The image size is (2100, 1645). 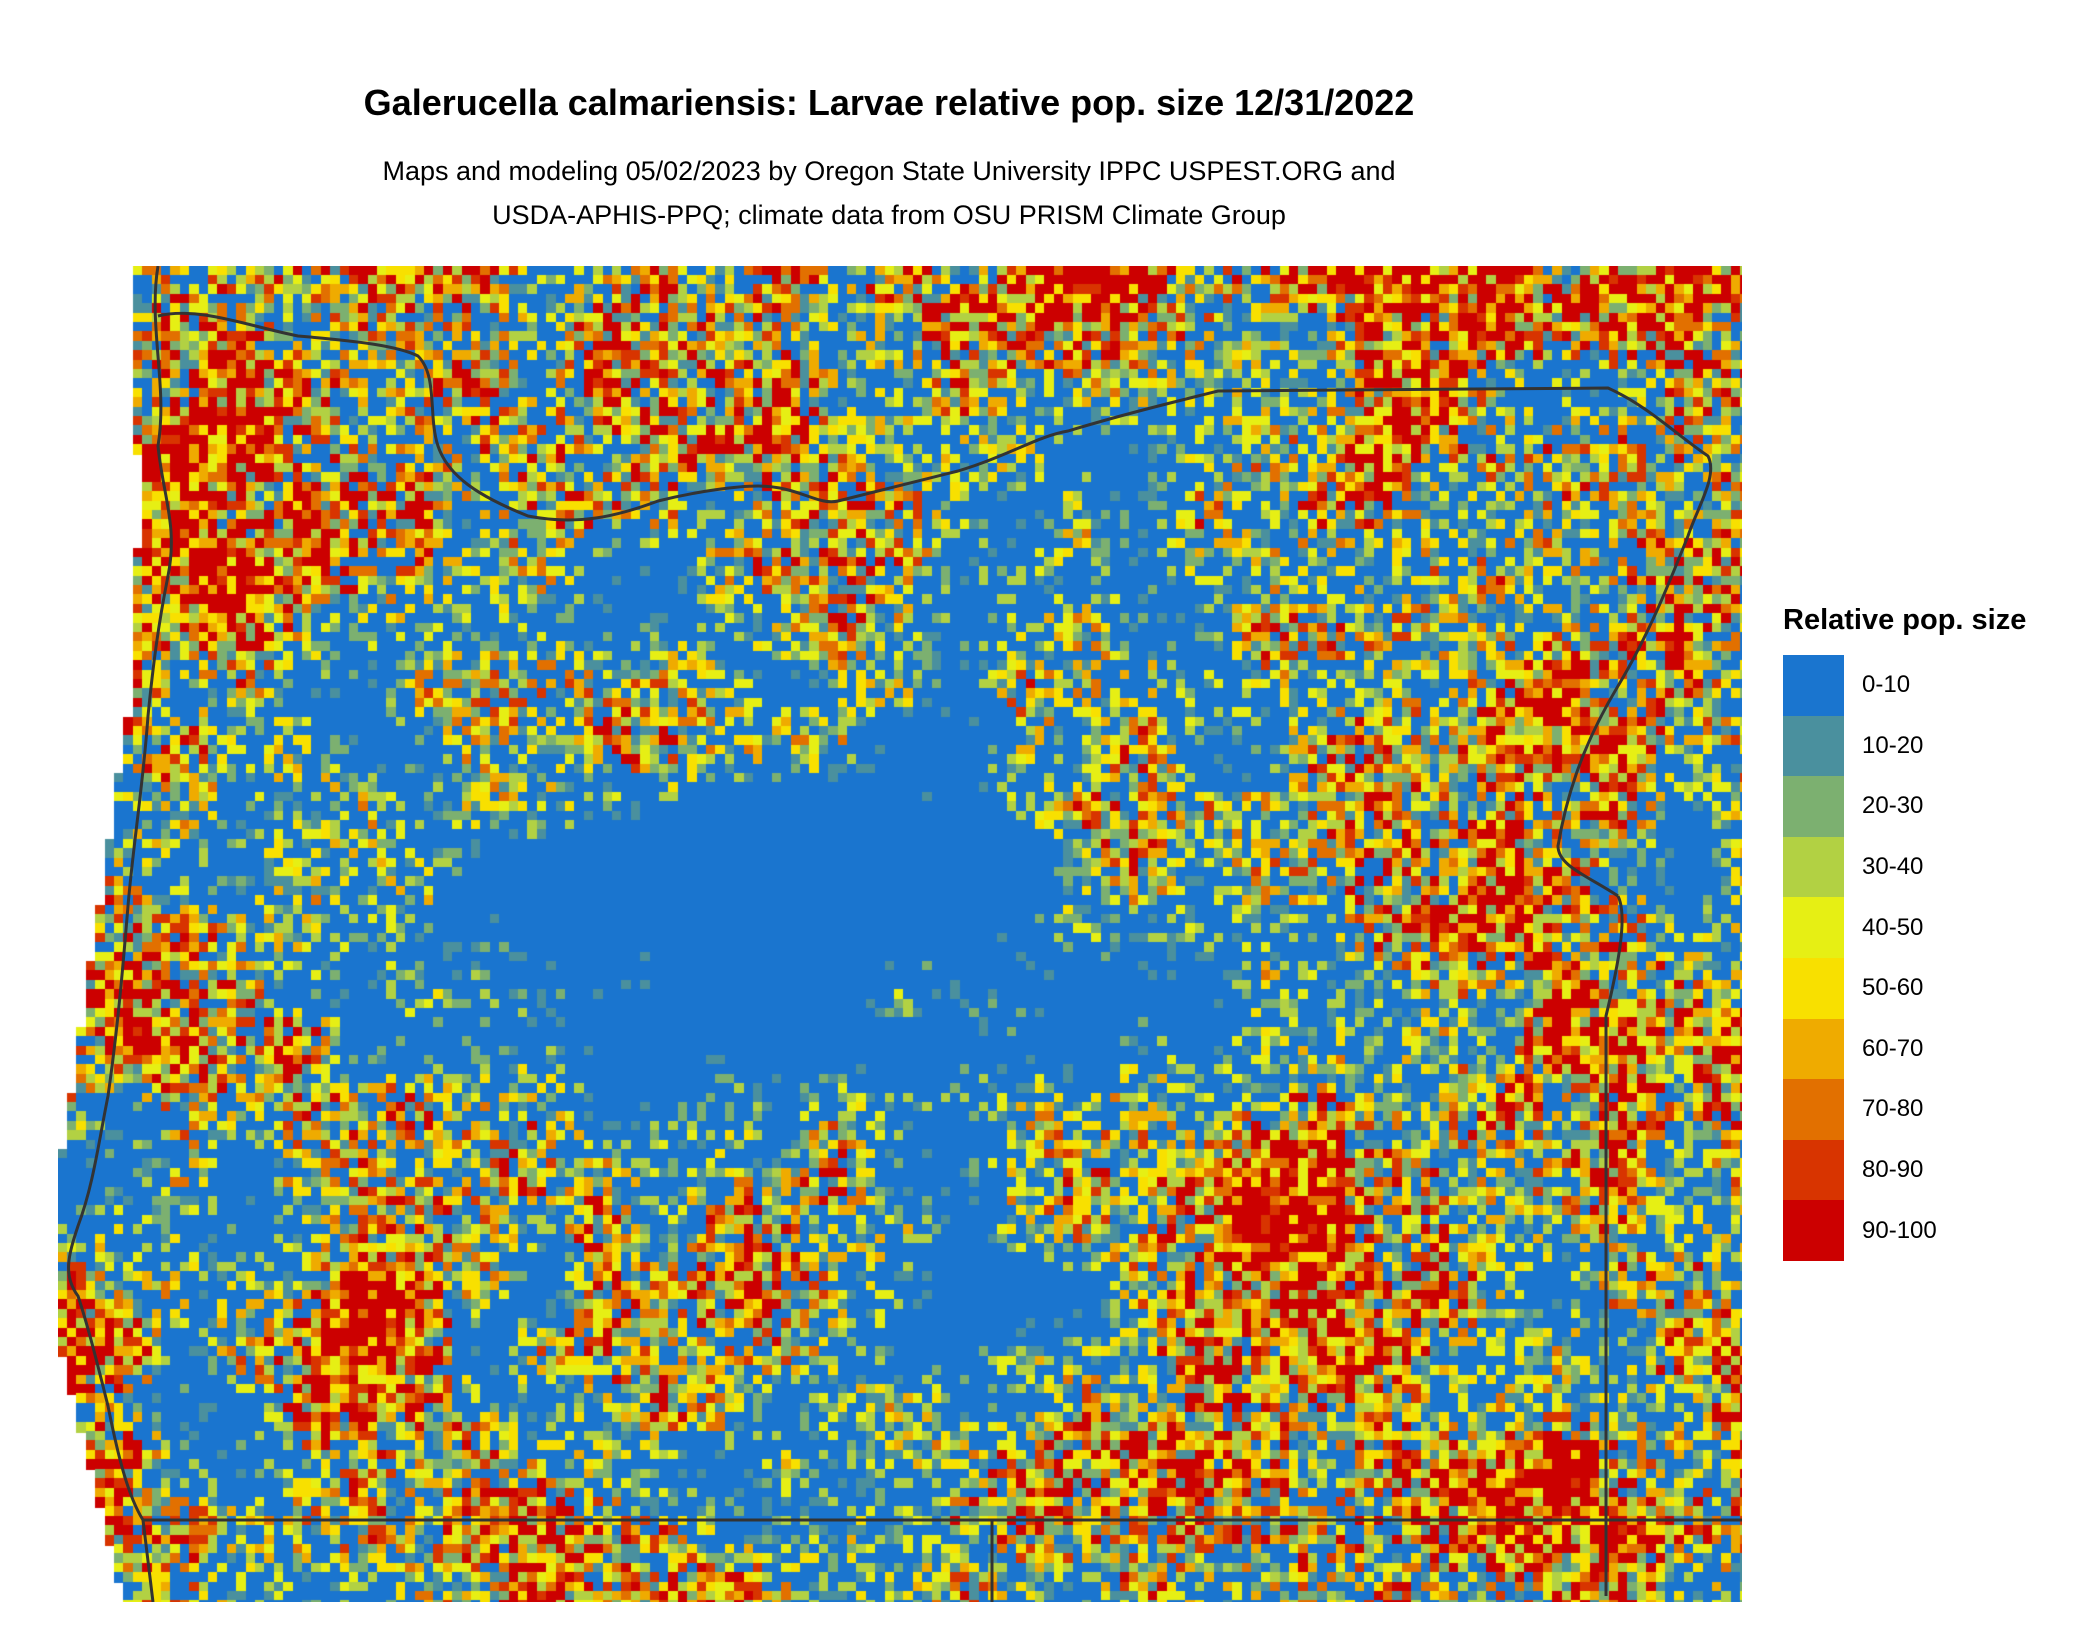 What do you see at coordinates (942, 1560) in the screenshot?
I see `oregon-california-border` at bounding box center [942, 1560].